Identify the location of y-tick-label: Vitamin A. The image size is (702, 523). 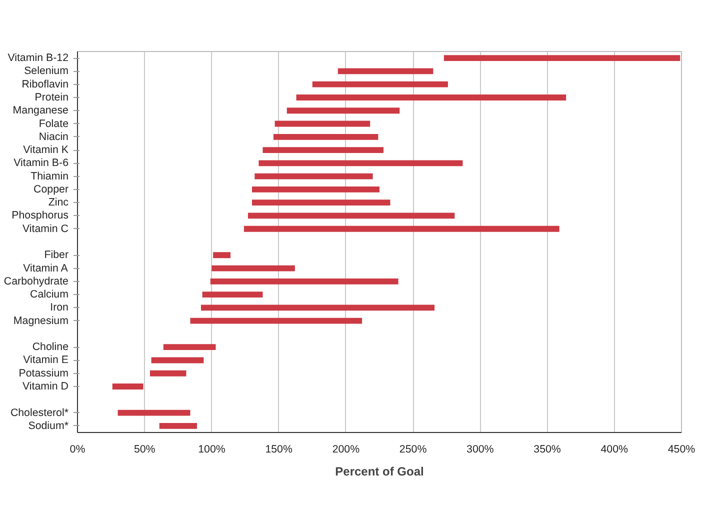
(46, 268).